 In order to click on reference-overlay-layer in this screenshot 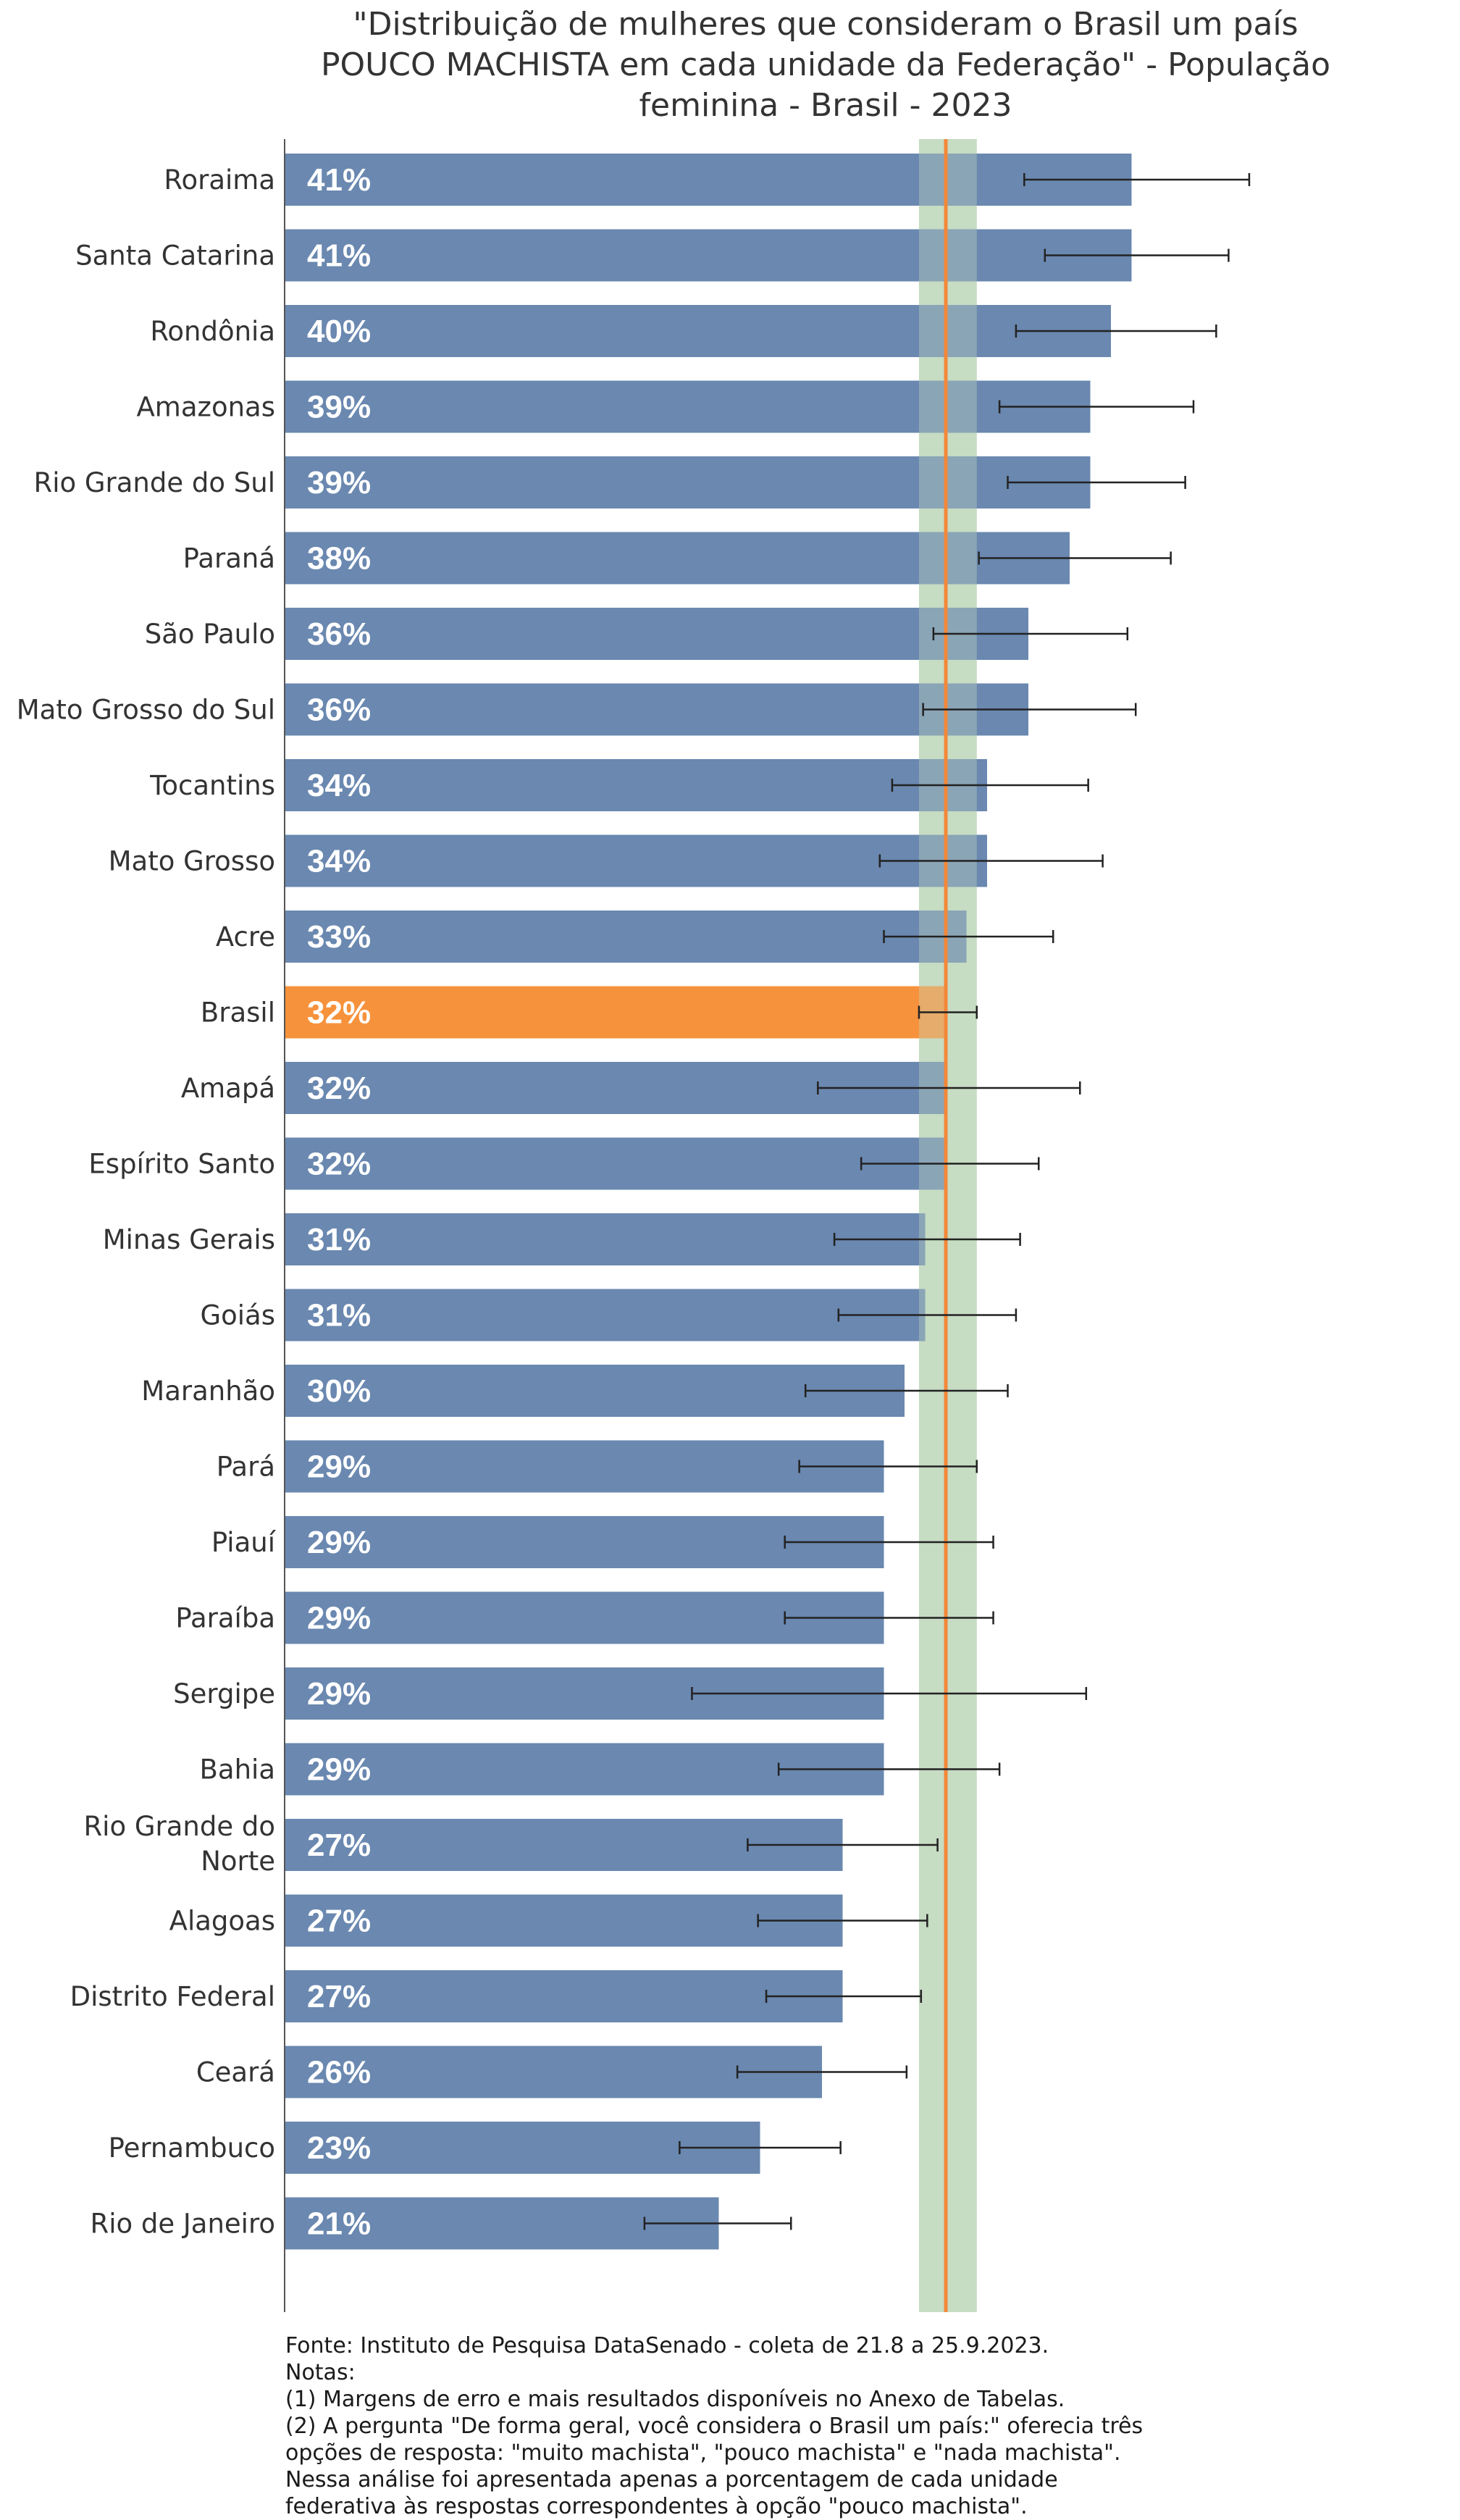, I will do `click(947, 1225)`.